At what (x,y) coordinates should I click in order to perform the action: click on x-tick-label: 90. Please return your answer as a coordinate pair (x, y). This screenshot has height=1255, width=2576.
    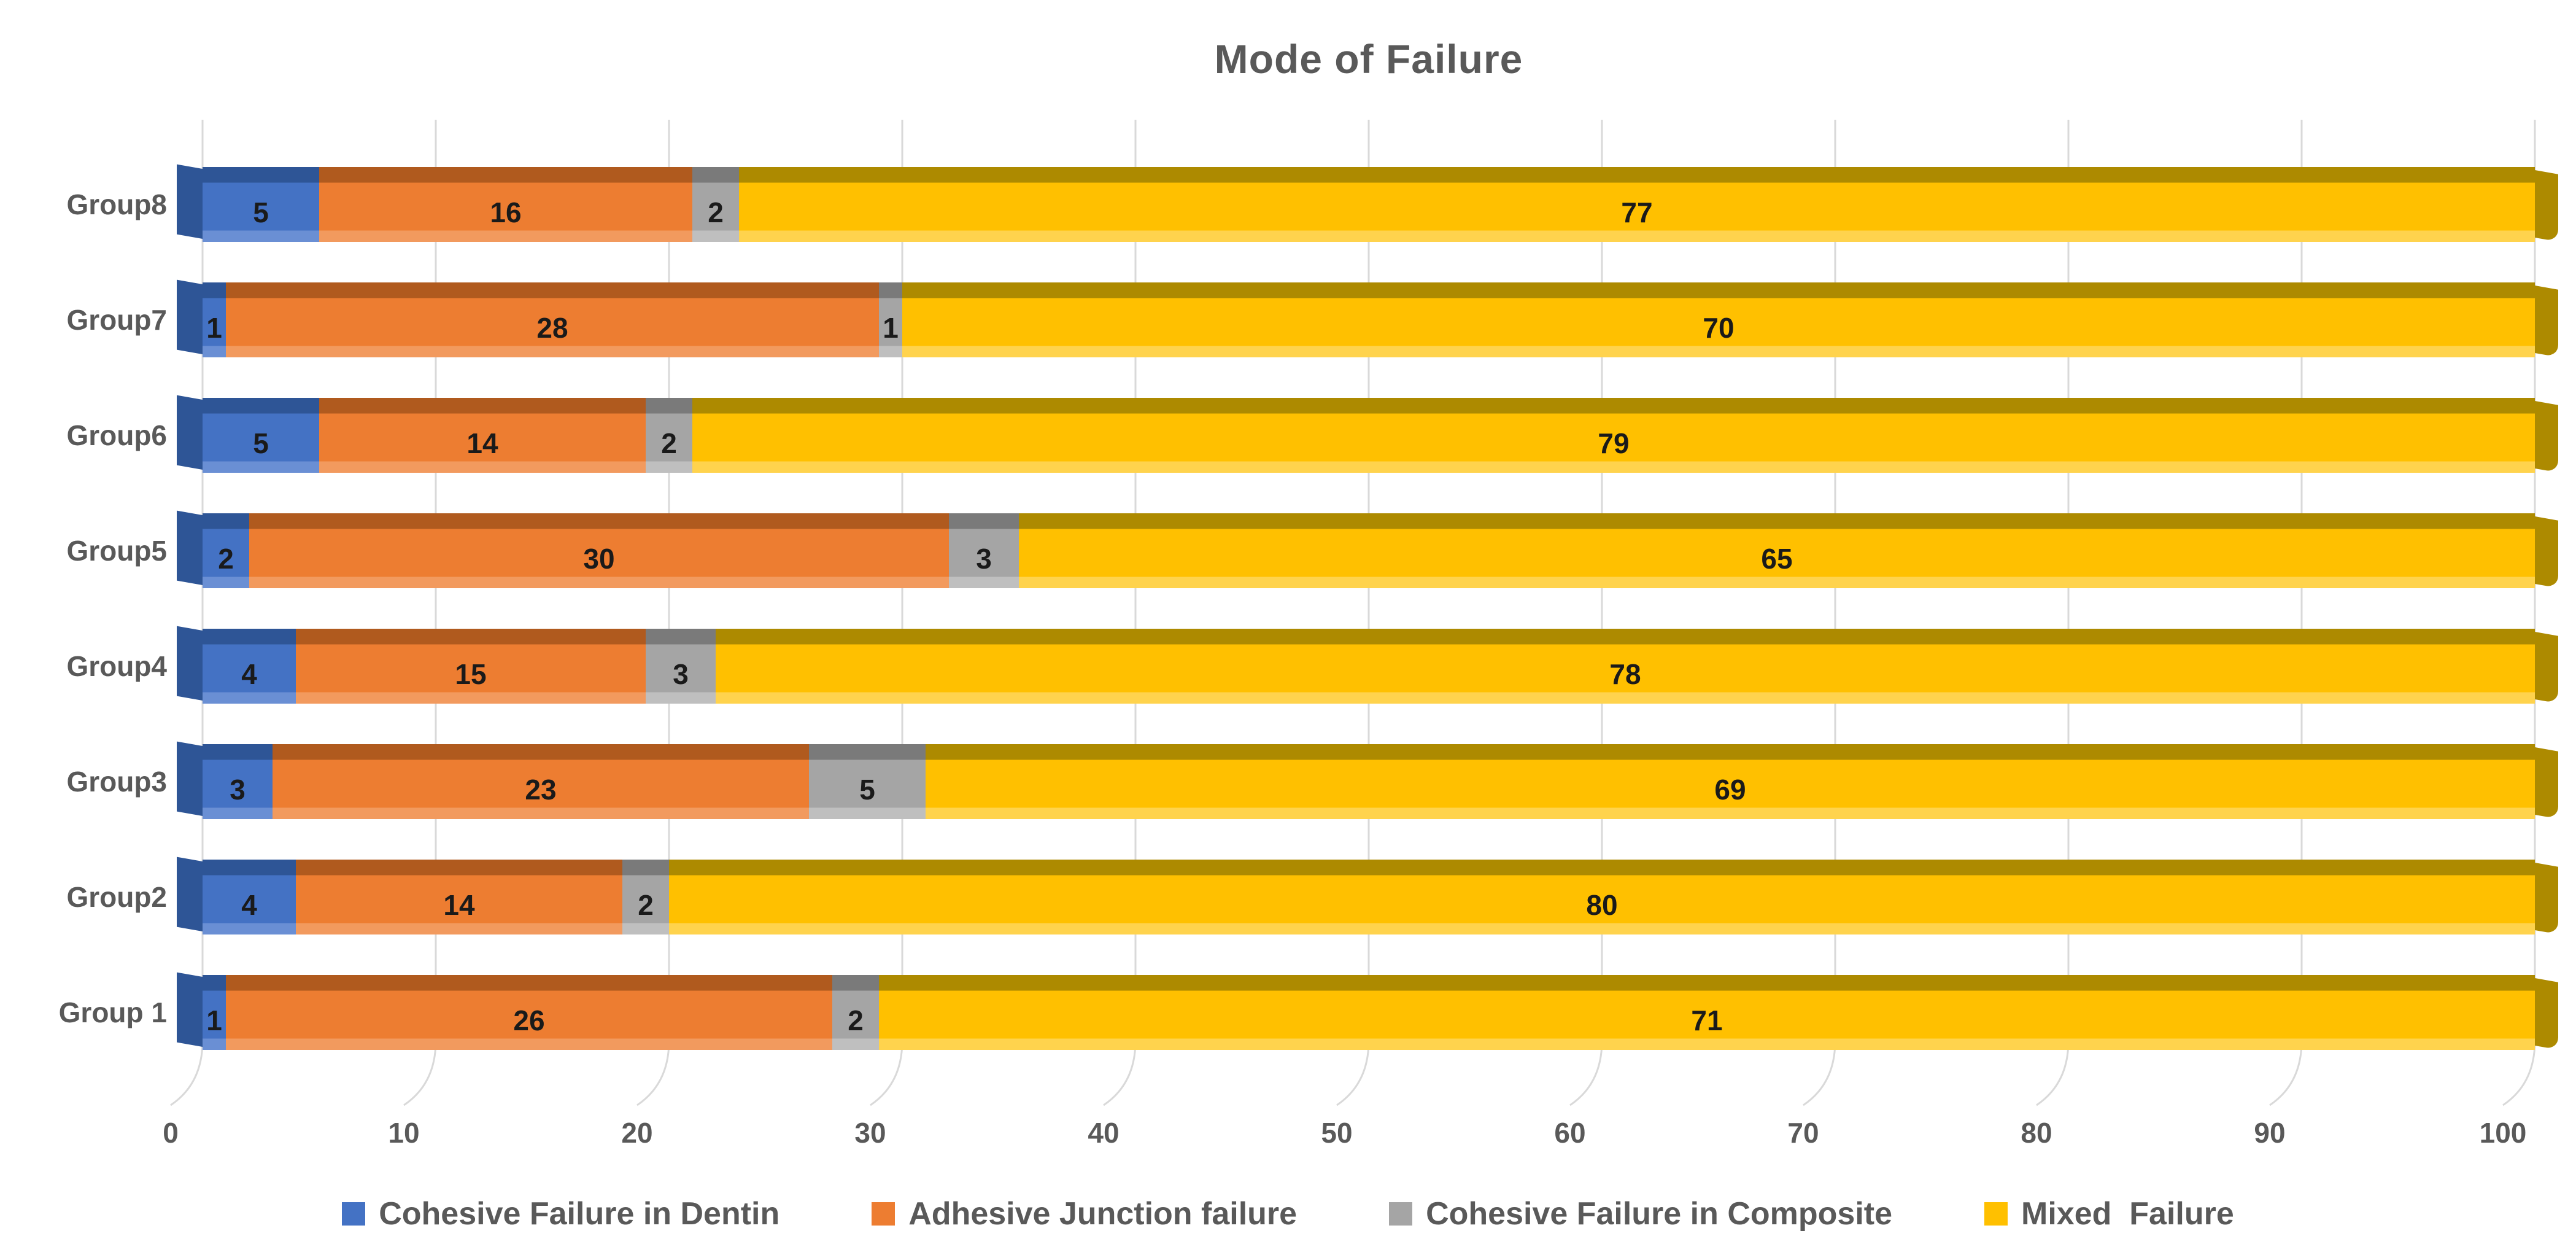
    Looking at the image, I should click on (2270, 1133).